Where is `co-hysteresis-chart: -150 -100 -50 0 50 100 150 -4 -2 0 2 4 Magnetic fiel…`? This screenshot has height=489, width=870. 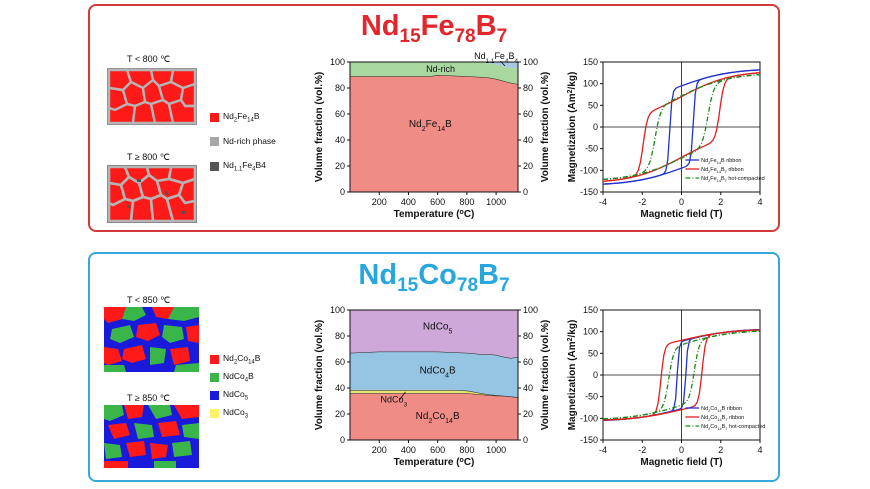 co-hysteresis-chart: -150 -100 -50 0 50 100 150 -4 -2 0 2 4 Magnetic fiel… is located at coordinates (666, 386).